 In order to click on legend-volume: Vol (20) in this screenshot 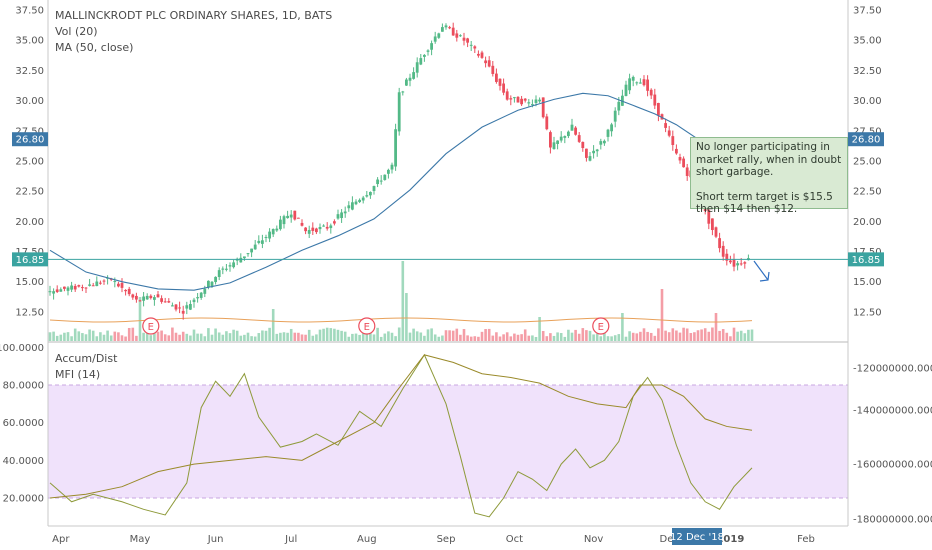, I will do `click(76, 31)`.